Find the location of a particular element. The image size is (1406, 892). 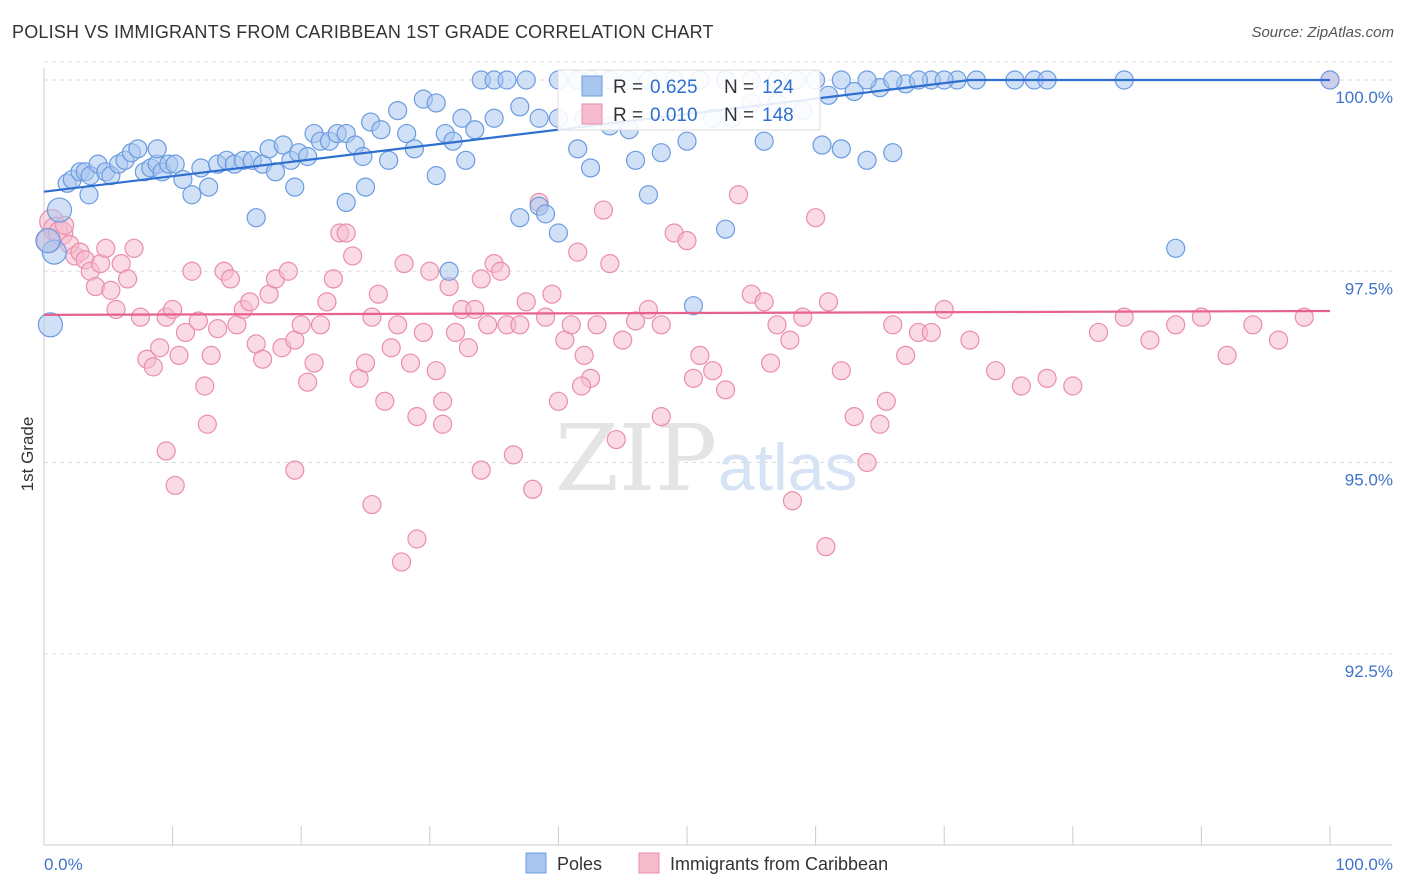

legend-r-label-2: R = is located at coordinates (628, 115).